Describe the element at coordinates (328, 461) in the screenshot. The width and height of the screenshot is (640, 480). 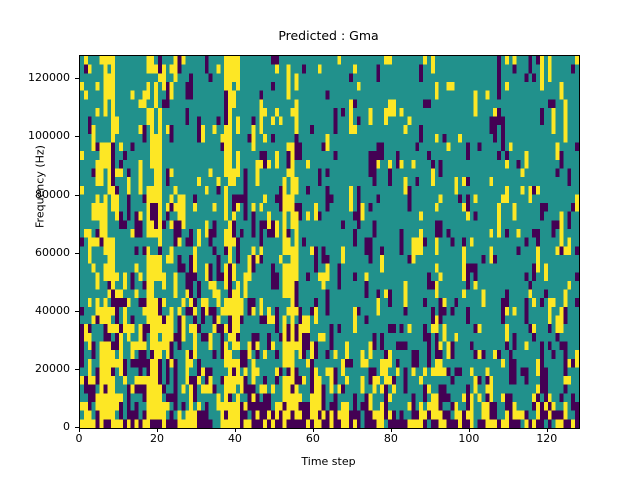
I see `x-axis-label: Time step` at that location.